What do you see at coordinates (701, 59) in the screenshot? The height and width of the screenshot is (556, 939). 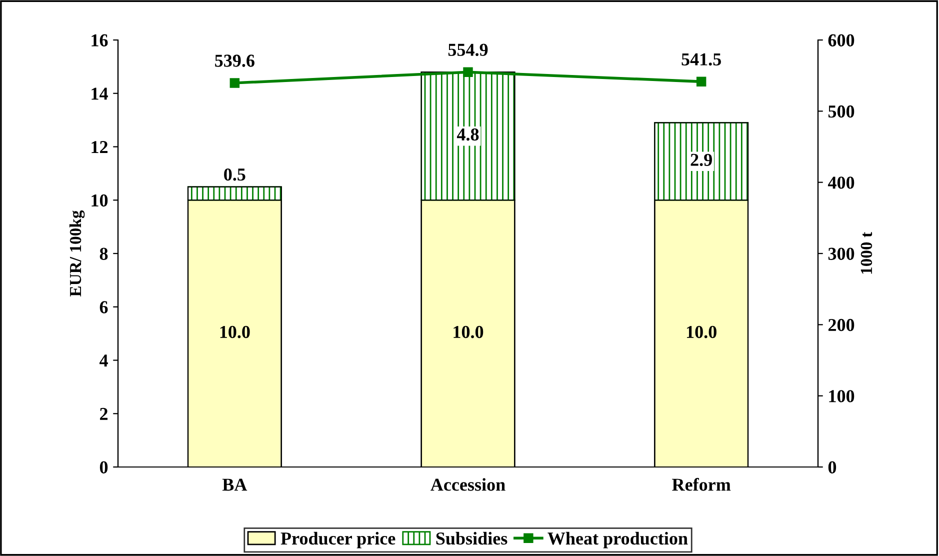 I see `data-label: 541.5` at bounding box center [701, 59].